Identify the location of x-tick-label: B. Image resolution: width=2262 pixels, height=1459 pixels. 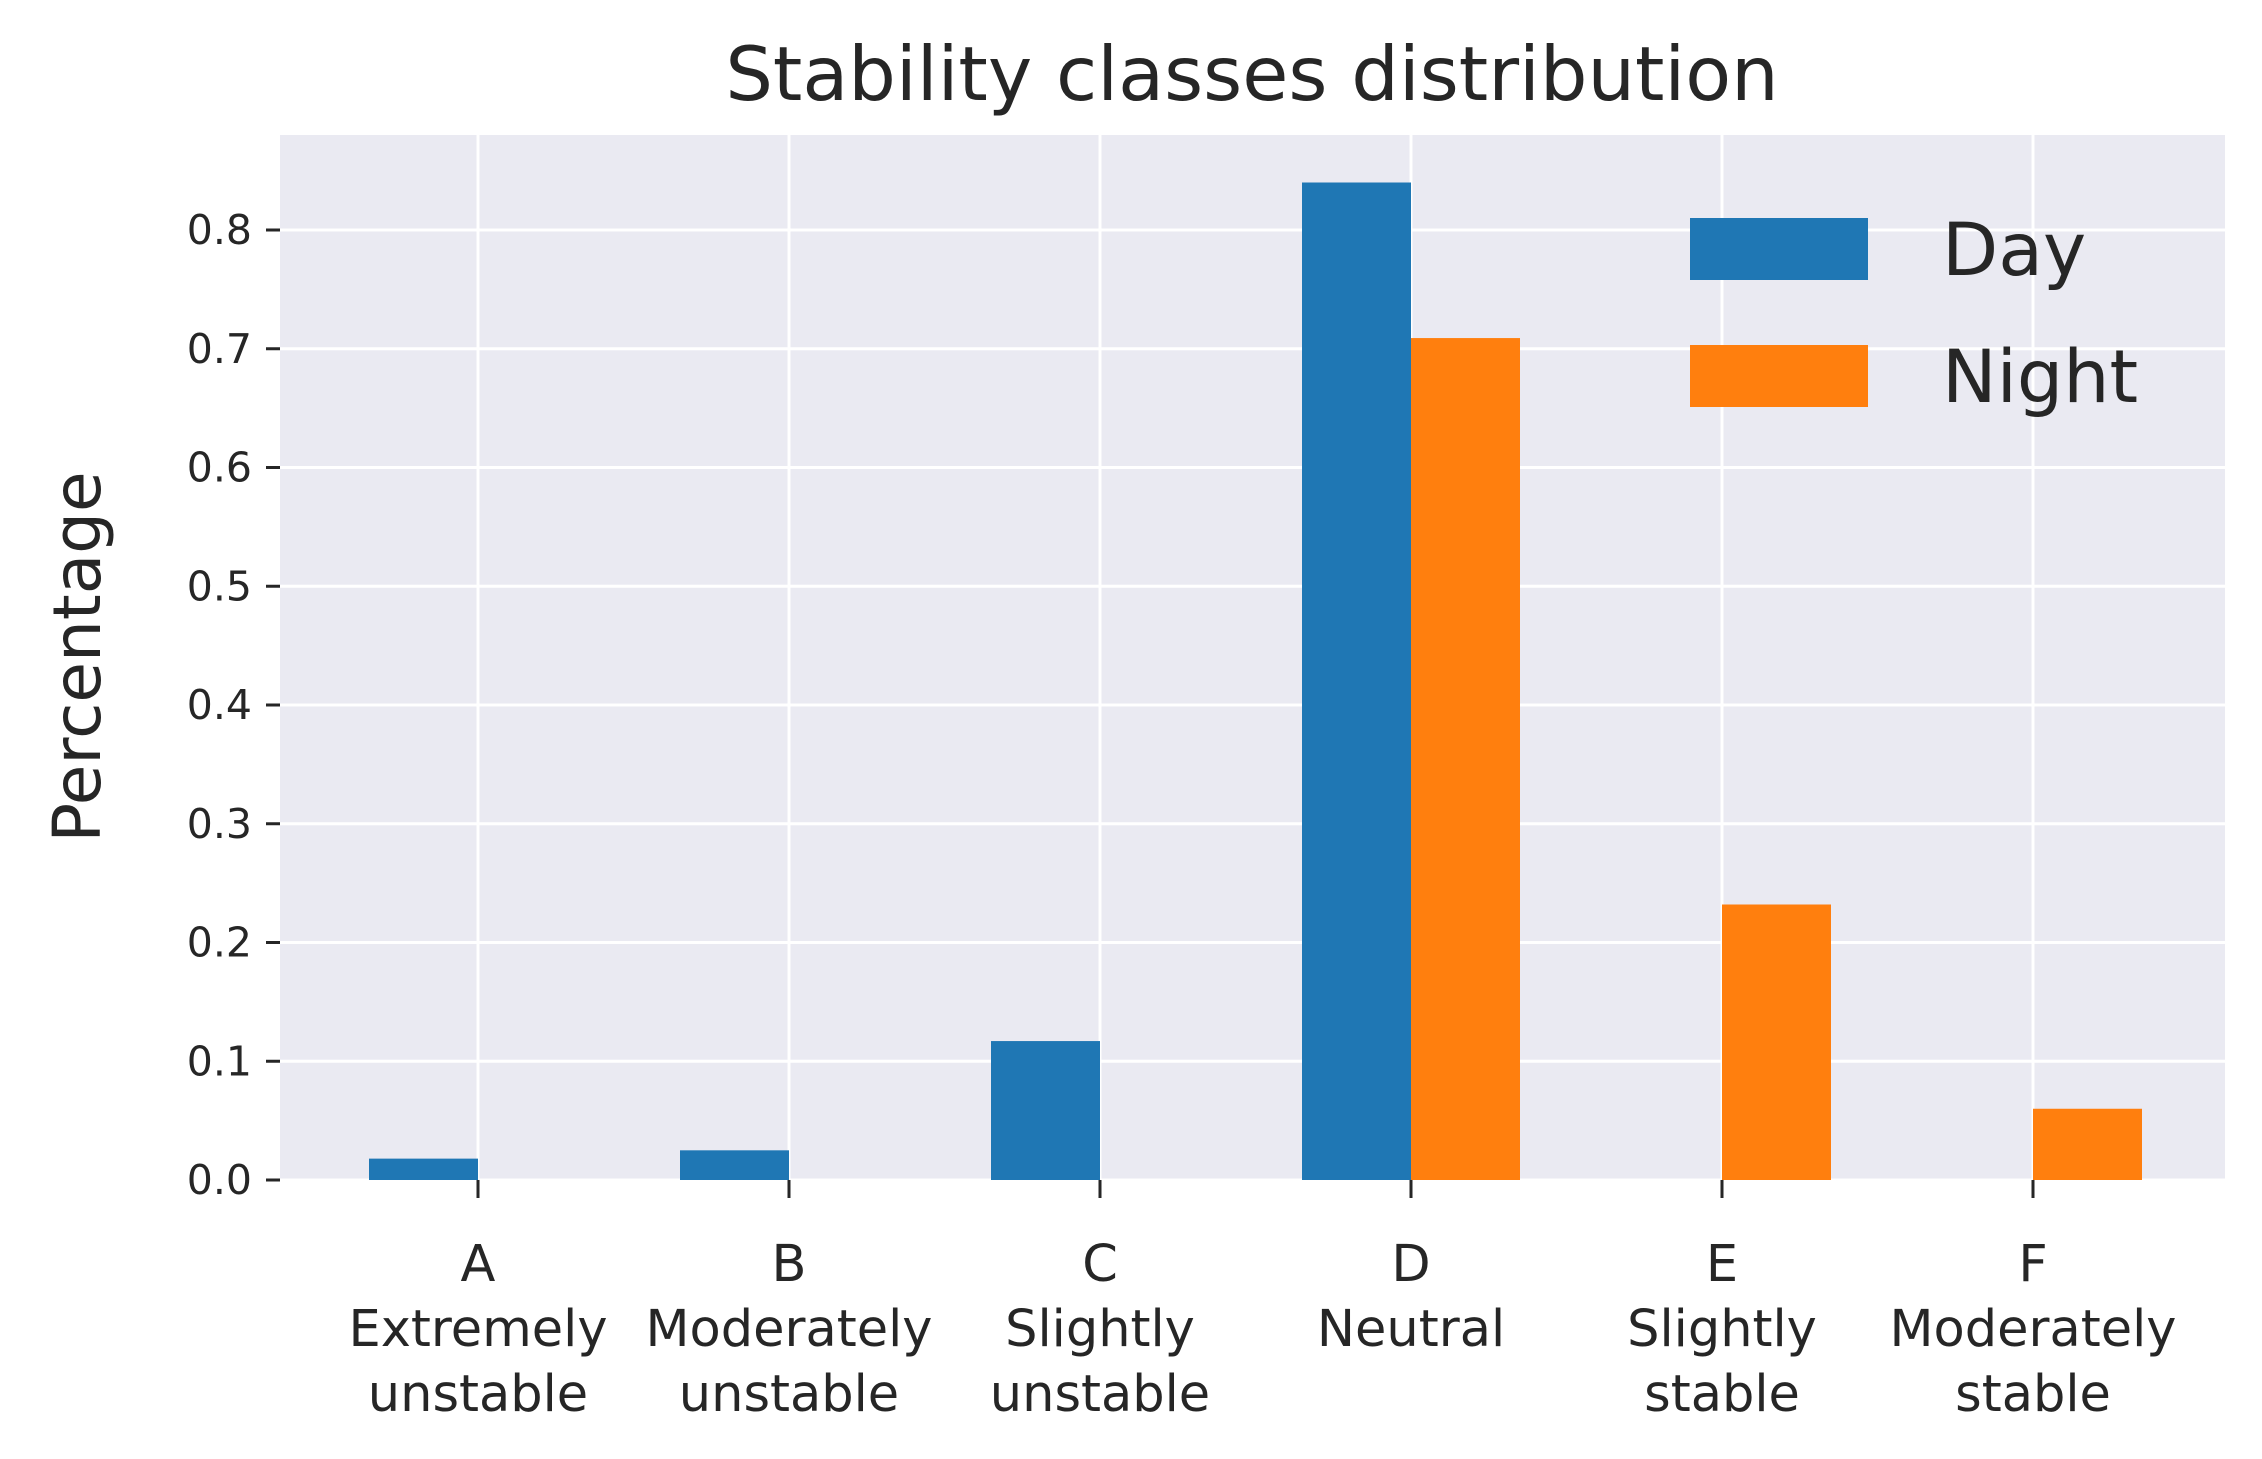
(789, 1264).